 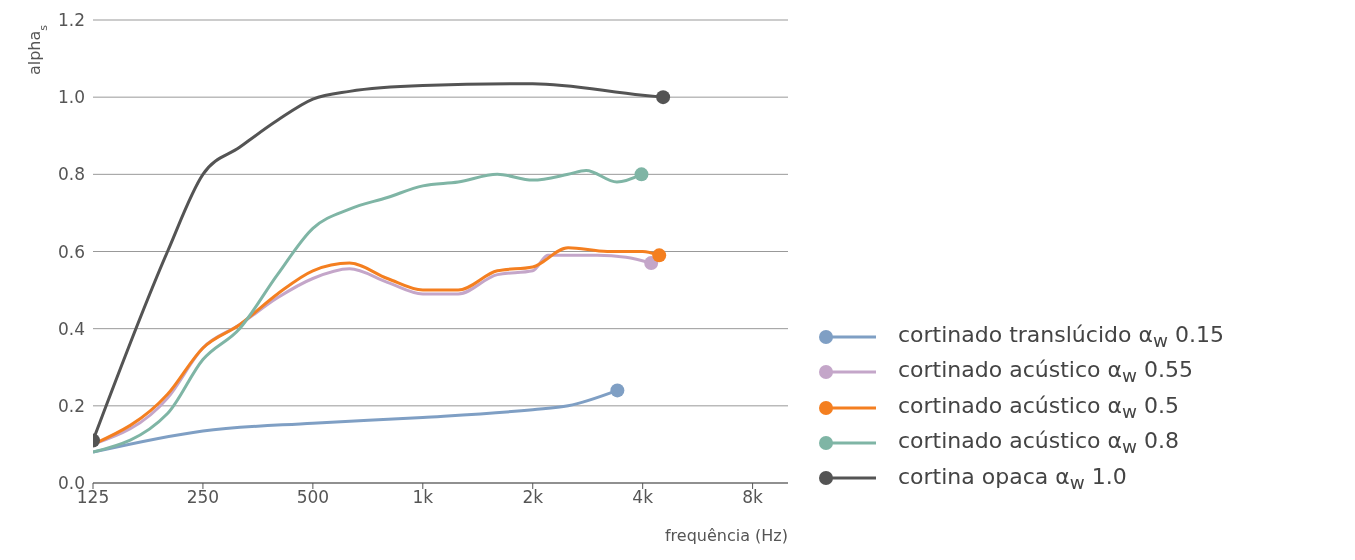 I want to click on y-tick-label: 0.4, so click(x=71, y=328).